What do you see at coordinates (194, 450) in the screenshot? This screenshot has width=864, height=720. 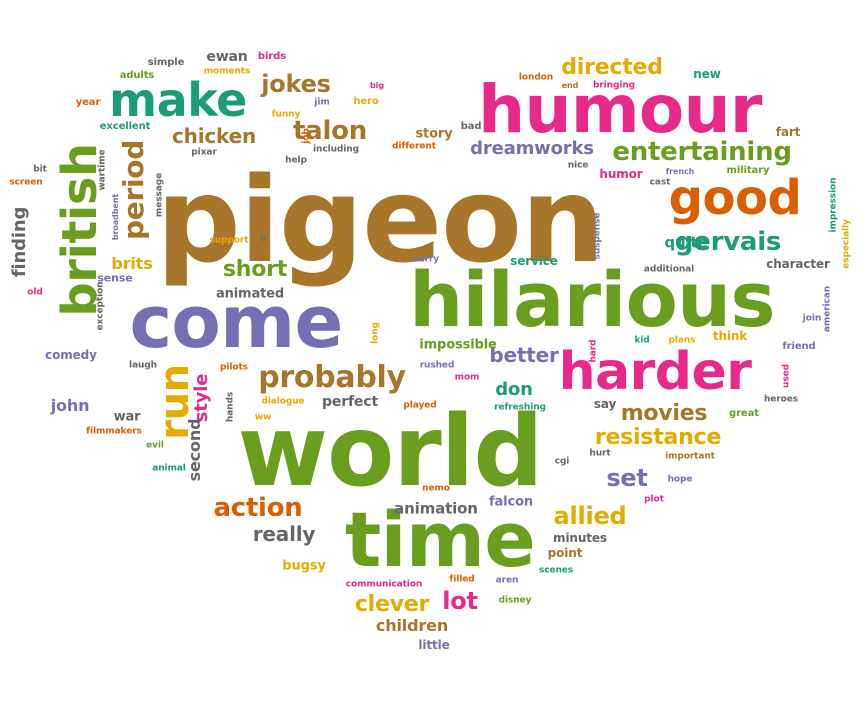 I see `cloud-word-second: second` at bounding box center [194, 450].